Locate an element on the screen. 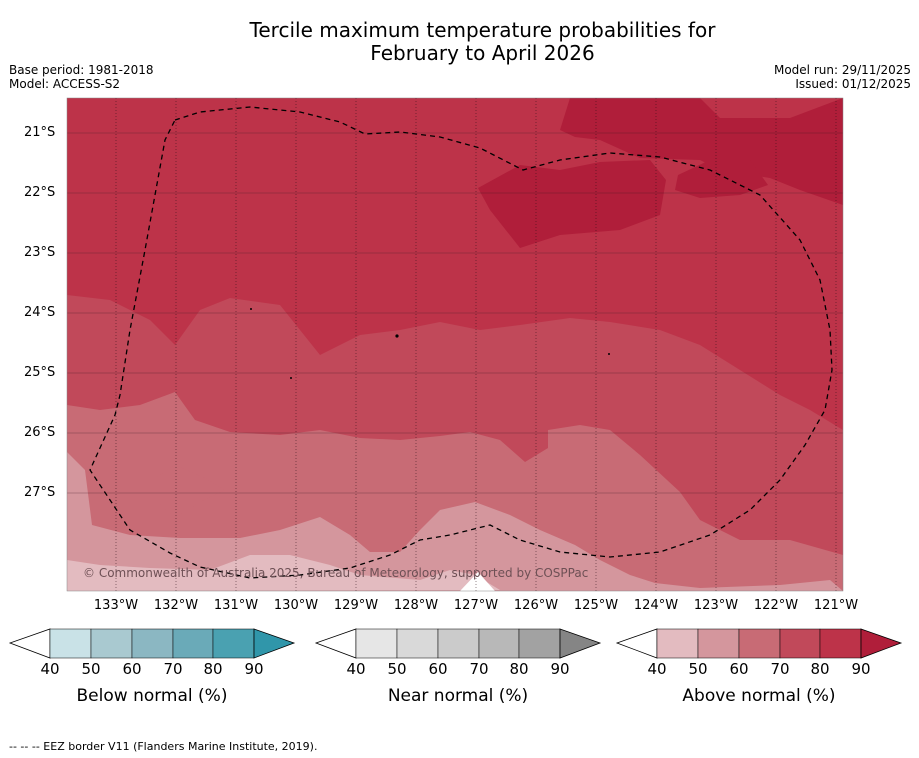 The width and height of the screenshot is (919, 758). lat-label: 27°S is located at coordinates (40, 492).